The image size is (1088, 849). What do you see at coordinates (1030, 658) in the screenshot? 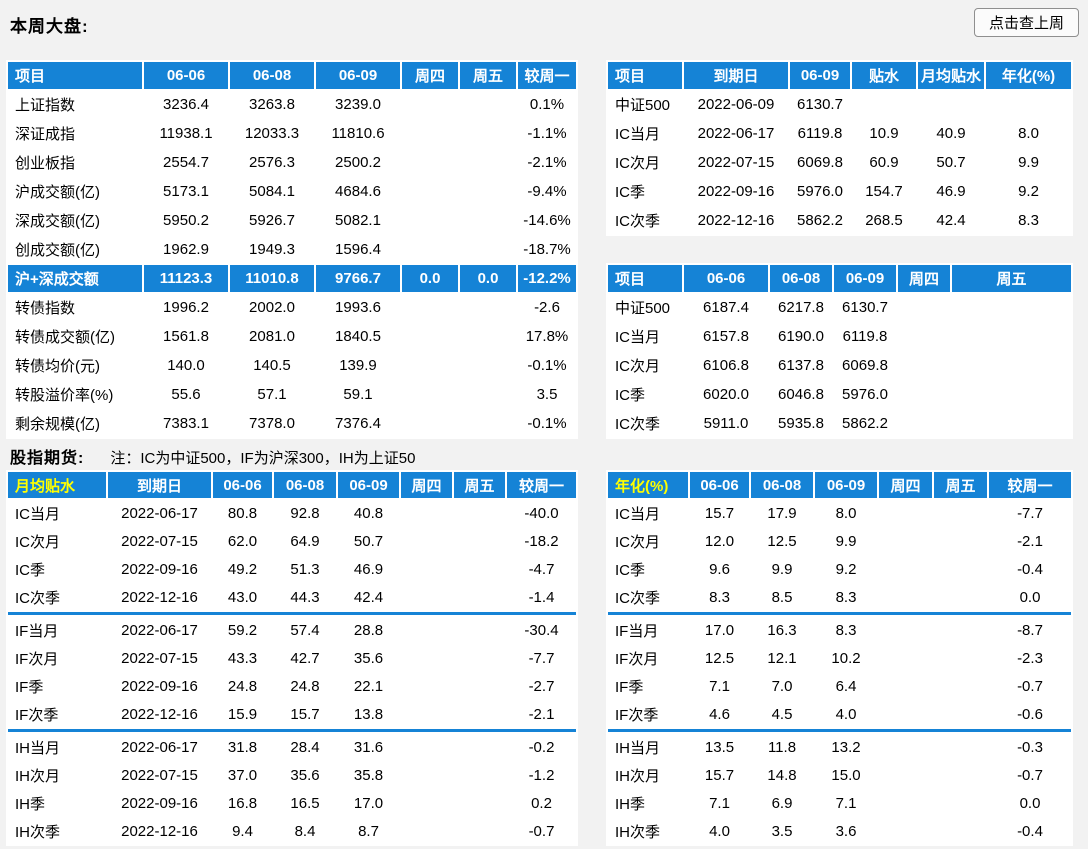
I see `data-cell: -2.3` at bounding box center [1030, 658].